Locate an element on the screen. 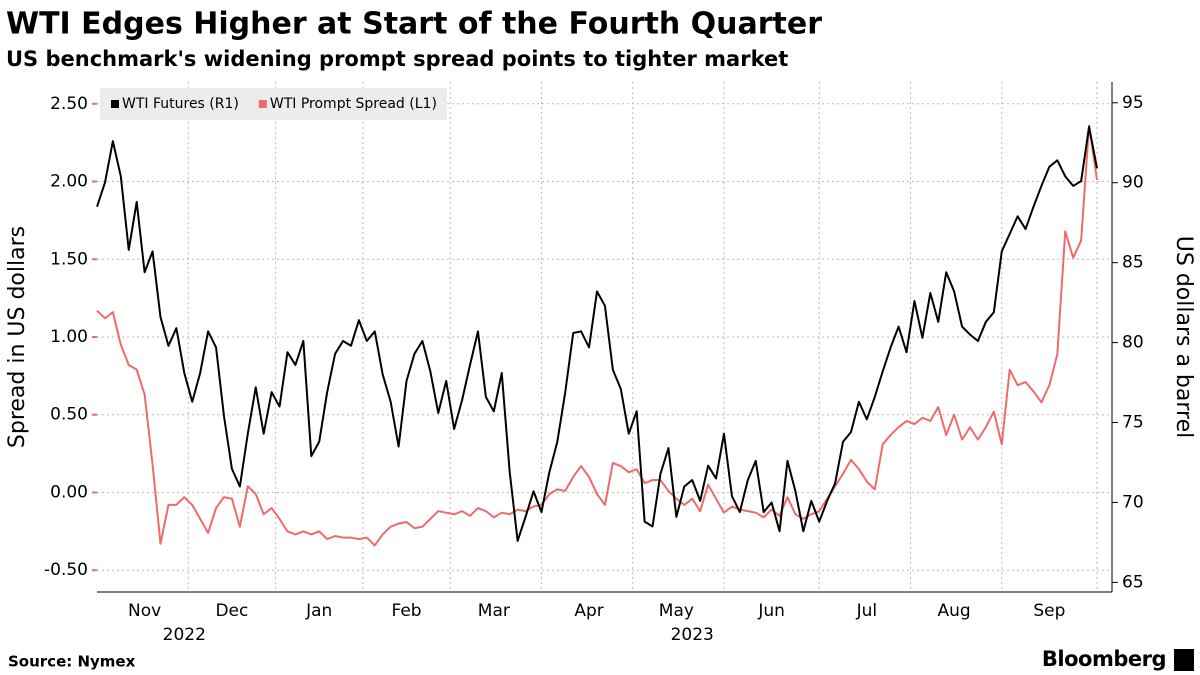 This screenshot has width=1200, height=675. y-tick-label: -0.50 is located at coordinates (66, 570).